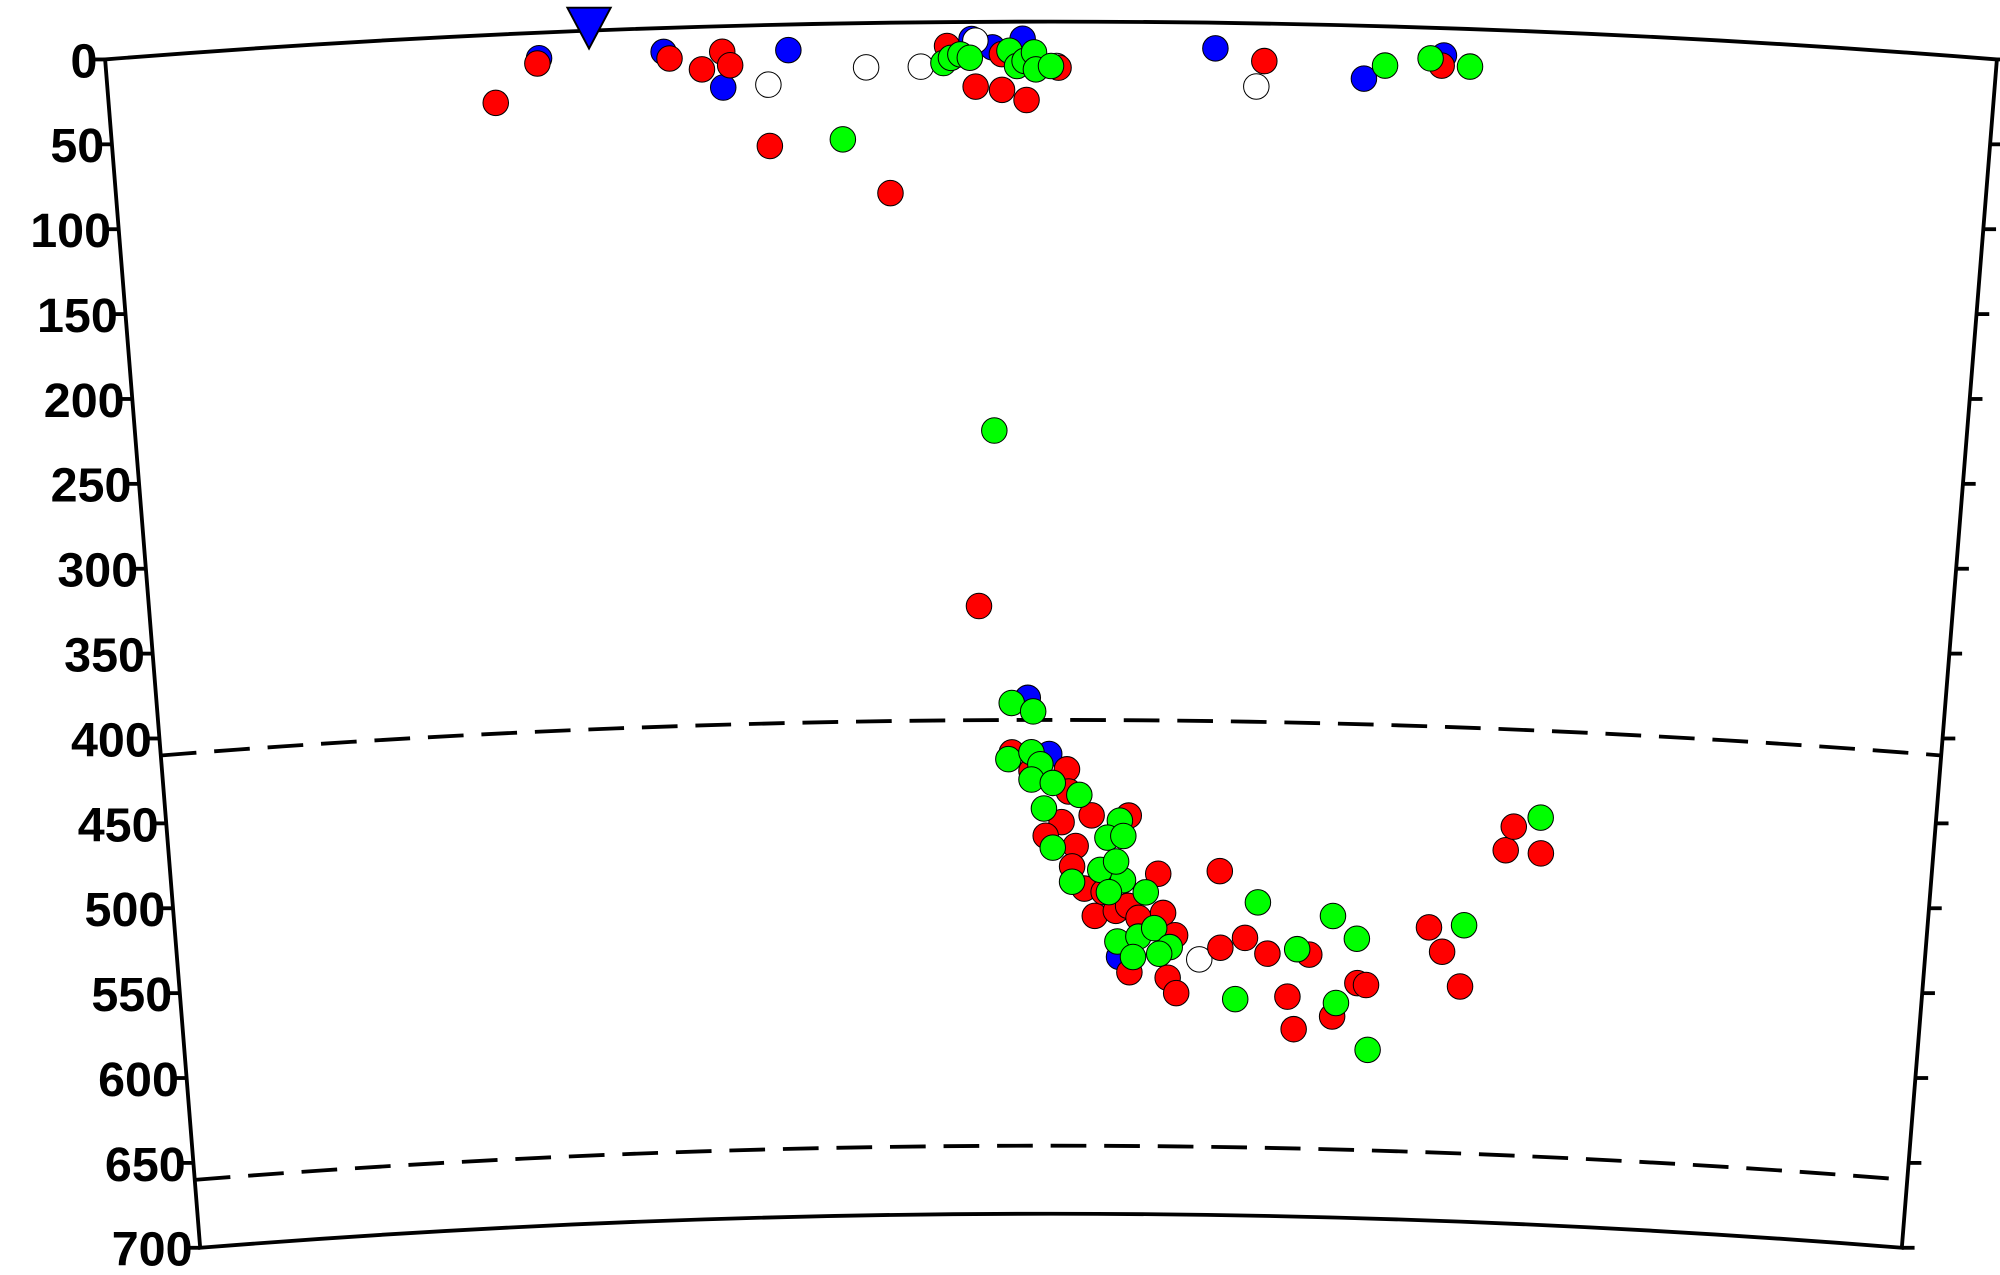  Describe the element at coordinates (125, 910) in the screenshot. I see `y-tick-label: 500` at that location.